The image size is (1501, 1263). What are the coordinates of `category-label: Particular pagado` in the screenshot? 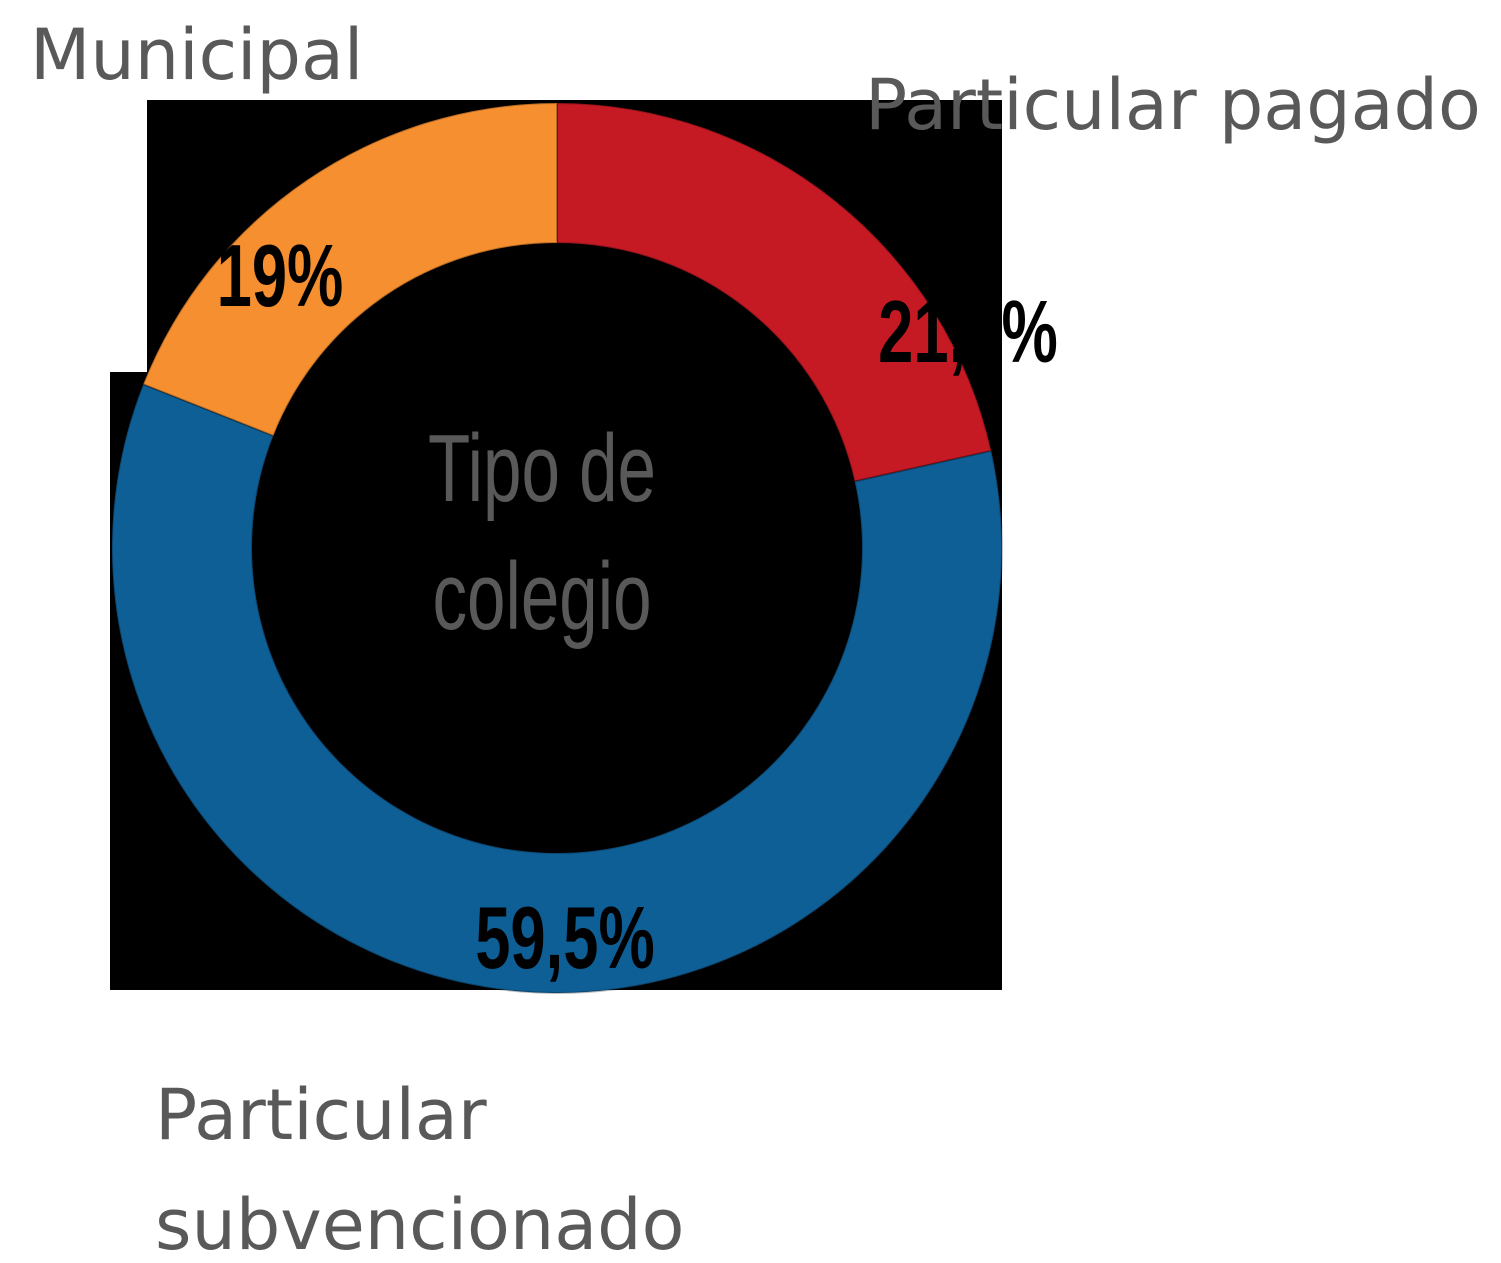 It's located at (1173, 105).